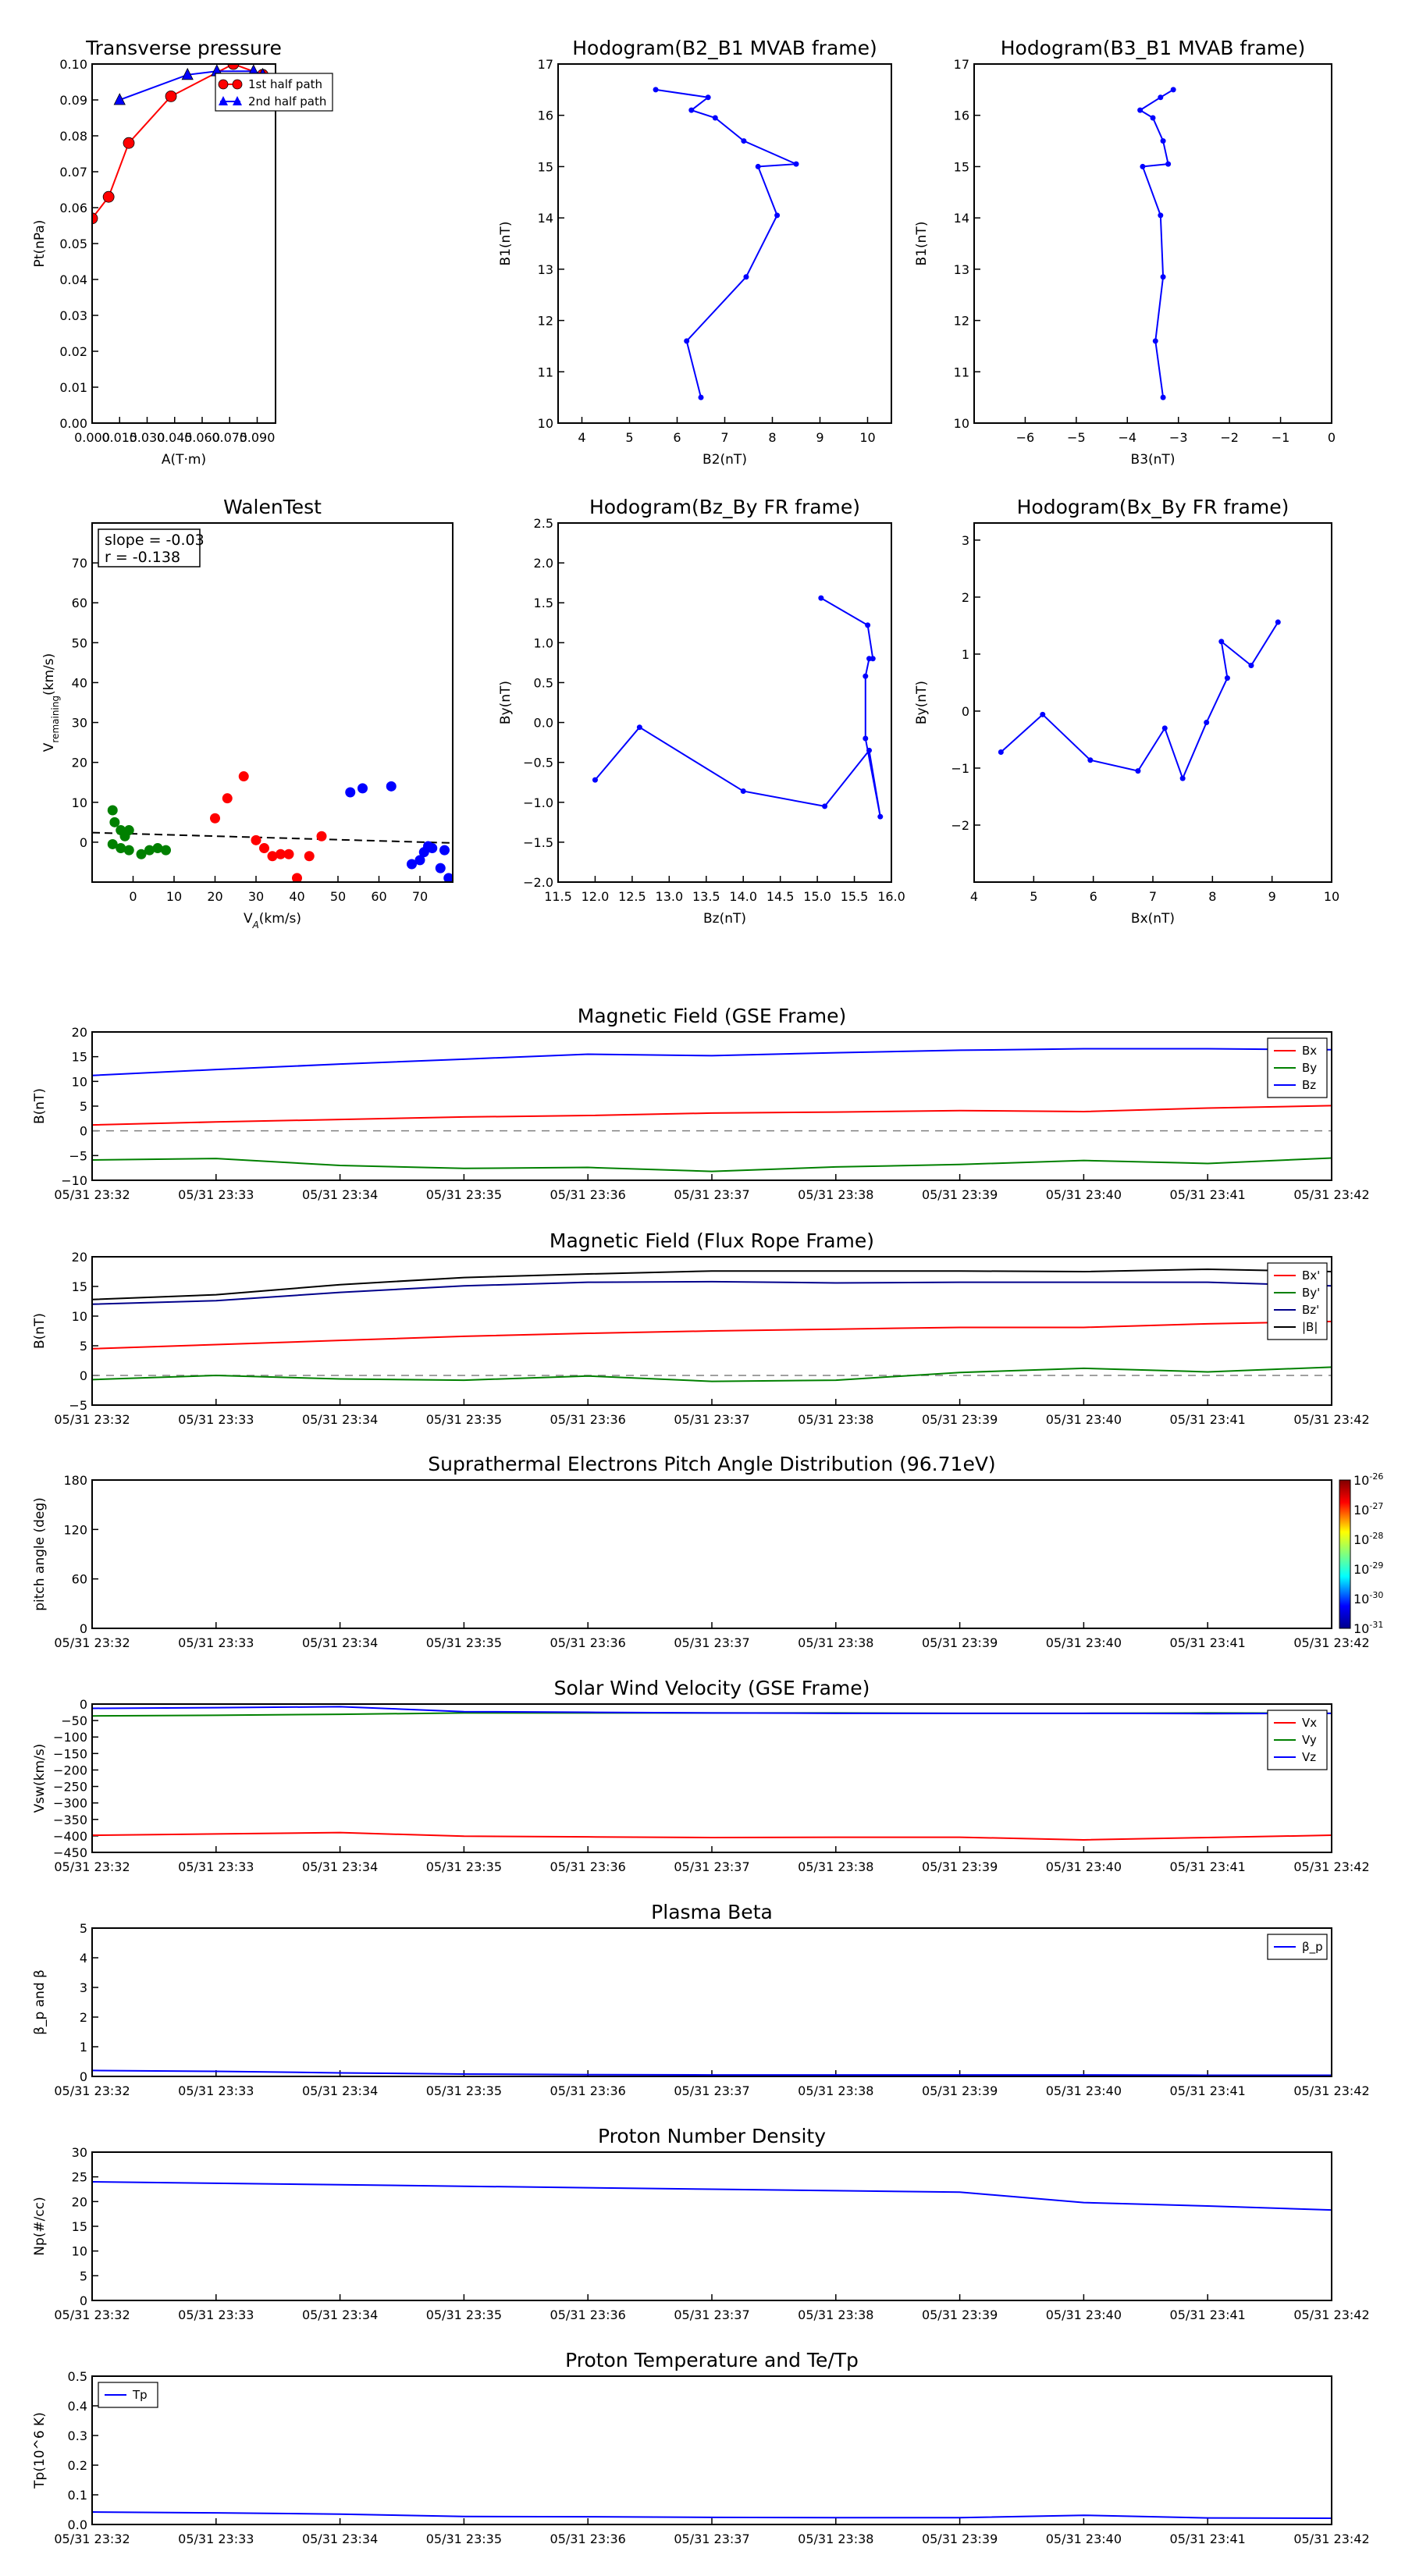 The height and width of the screenshot is (2576, 1405). Describe the element at coordinates (1208, 2539) in the screenshot. I see `x-tick-label: 05/31 23:41` at that location.